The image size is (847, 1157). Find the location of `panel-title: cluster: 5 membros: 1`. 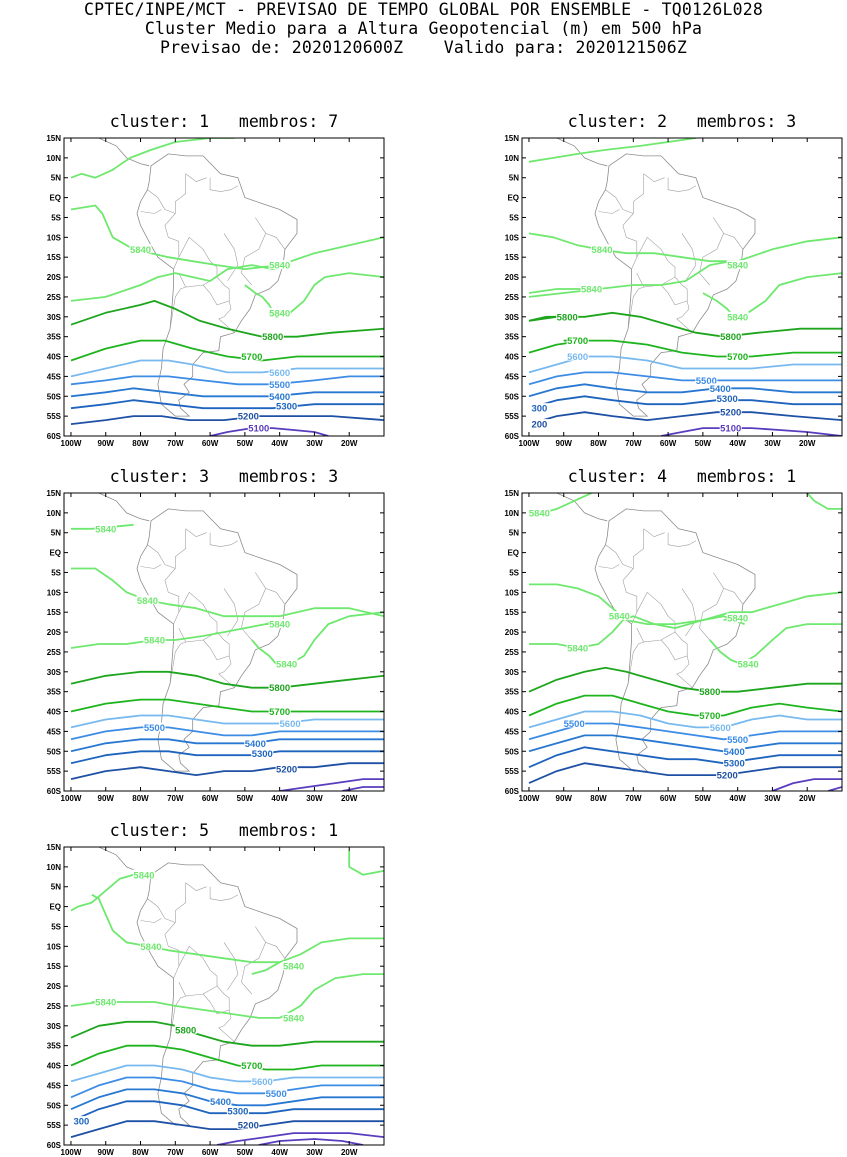

panel-title: cluster: 5 membros: 1 is located at coordinates (224, 830).